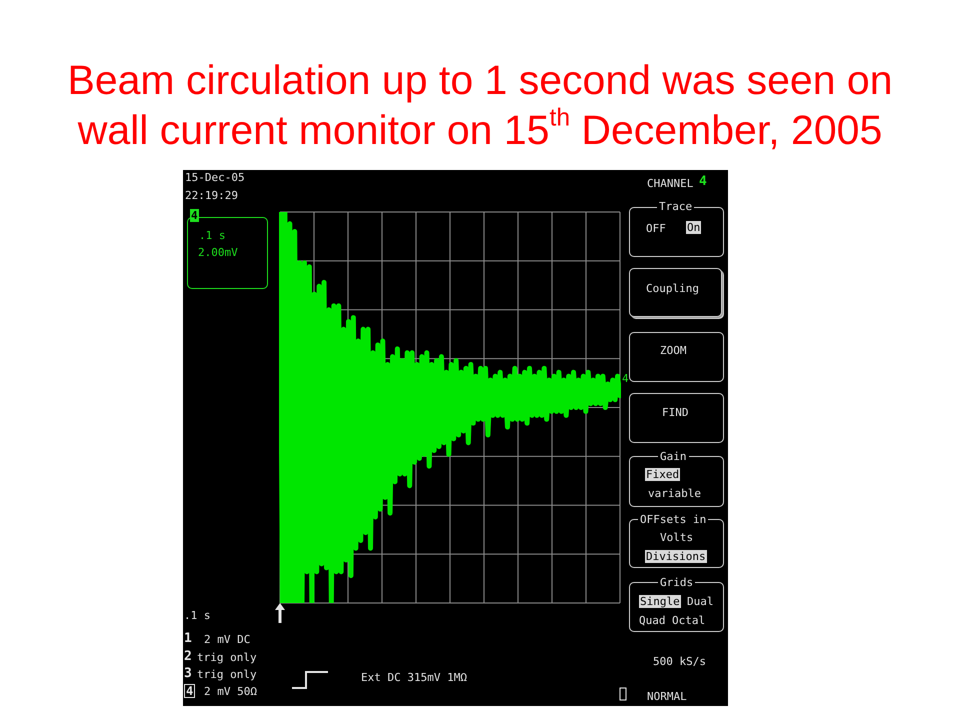 The width and height of the screenshot is (960, 720). What do you see at coordinates (677, 537) in the screenshot?
I see `text: Volts` at bounding box center [677, 537].